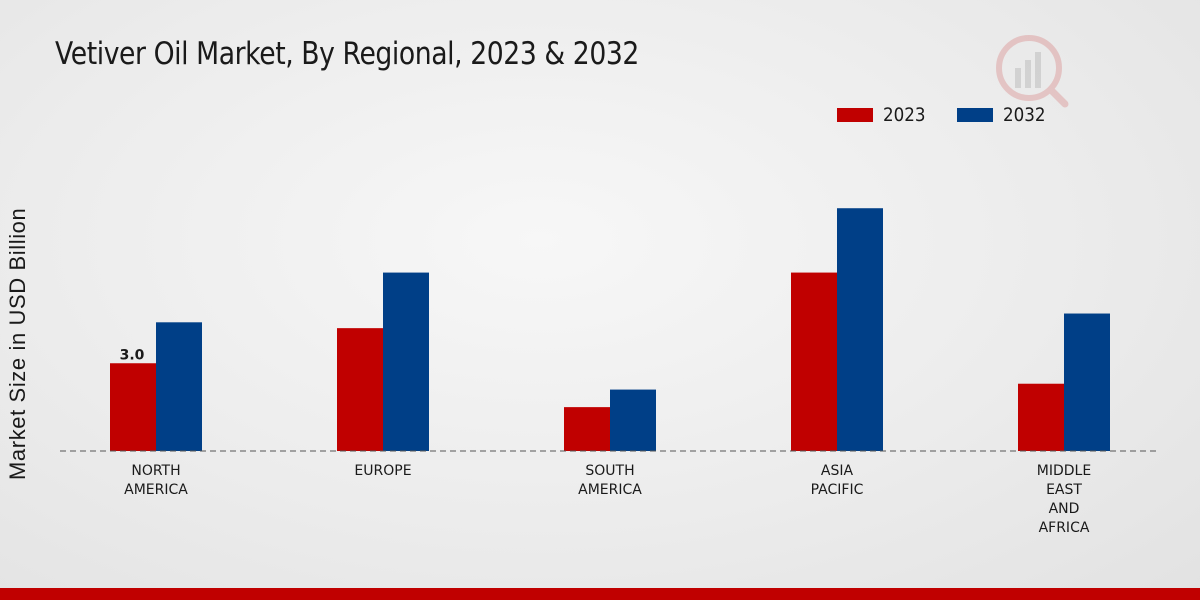  I want to click on x-tick-label-4-2: AND, so click(1064, 509).